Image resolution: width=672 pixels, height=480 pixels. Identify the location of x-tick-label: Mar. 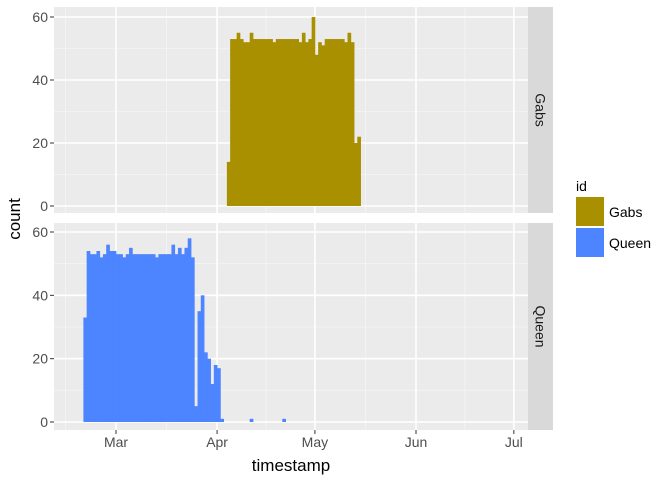
(116, 442).